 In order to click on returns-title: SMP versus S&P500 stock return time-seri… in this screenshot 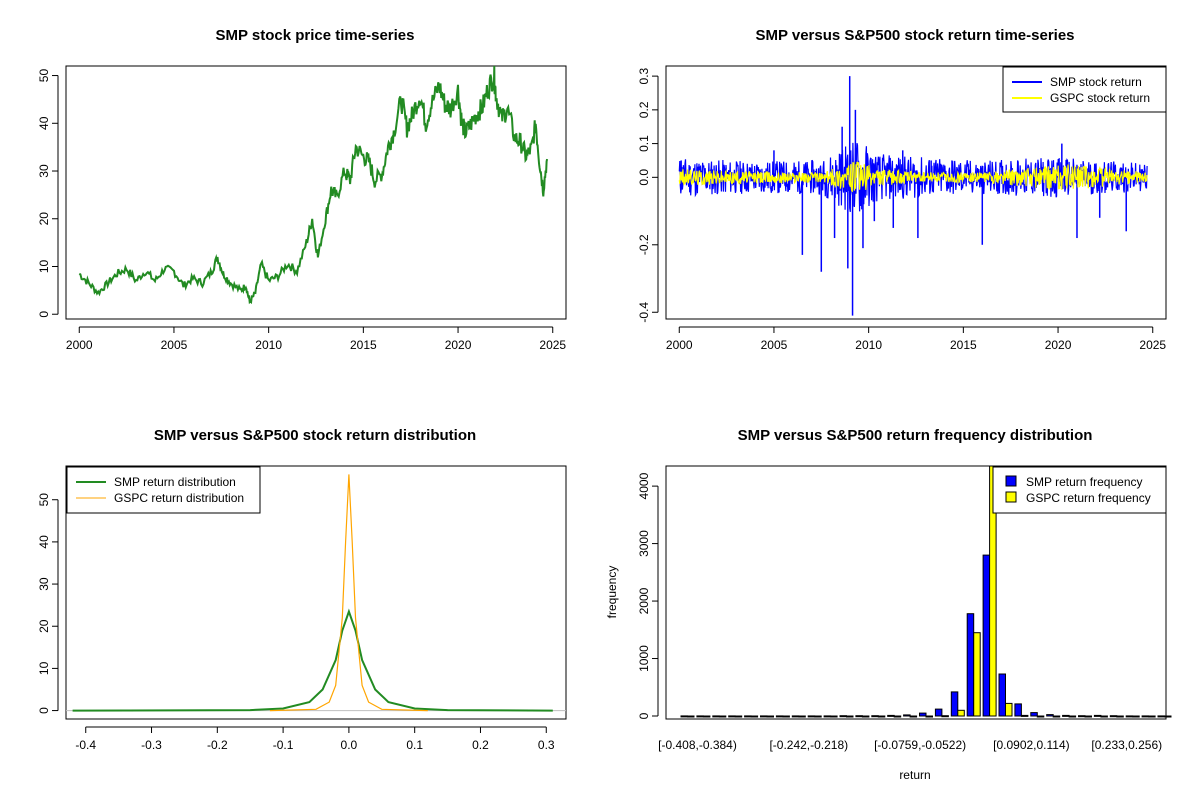, I will do `click(914, 35)`.